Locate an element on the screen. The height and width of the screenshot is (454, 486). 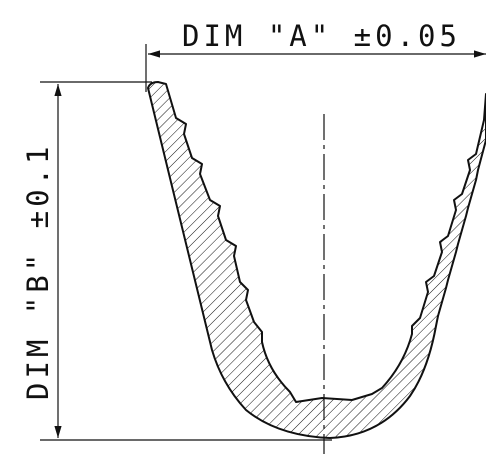
dim-b-label: DIM "B" ±0.1 is located at coordinates (38, 271).